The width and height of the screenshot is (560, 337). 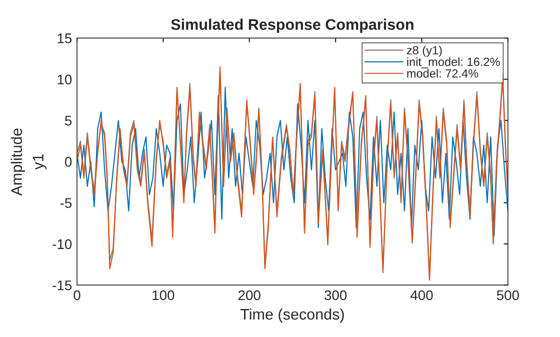 What do you see at coordinates (292, 25) in the screenshot?
I see `chart-title: Simulated Response Comparison` at bounding box center [292, 25].